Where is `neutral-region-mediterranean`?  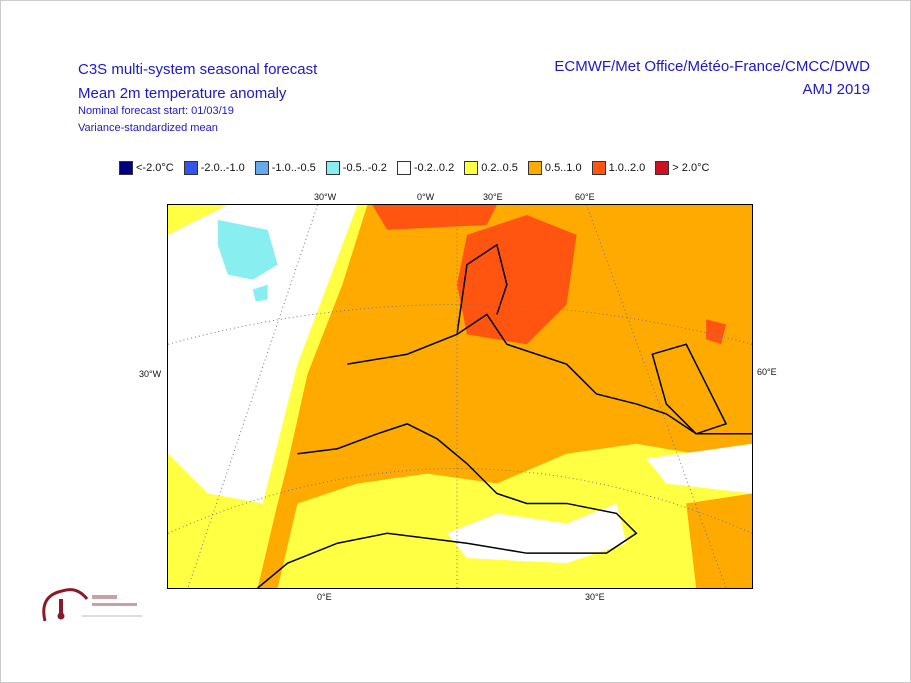
neutral-region-mediterranean is located at coordinates (537, 533).